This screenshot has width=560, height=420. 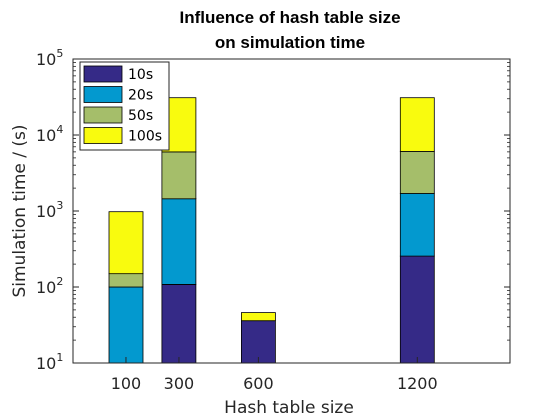 I want to click on bar-segment-1200-100s, so click(x=417, y=124).